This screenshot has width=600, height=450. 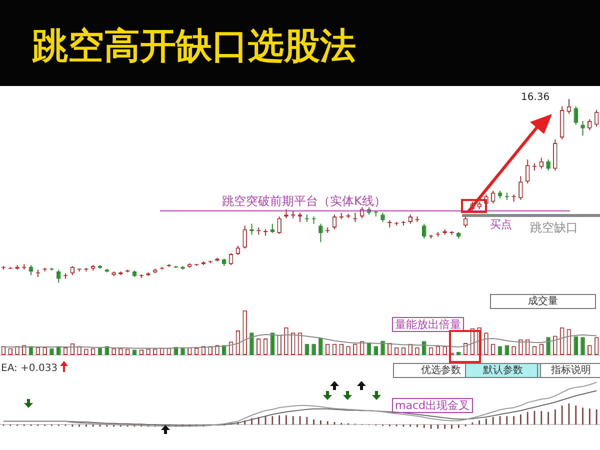 What do you see at coordinates (432, 405) in the screenshot?
I see `annotation: macd出现金叉` at bounding box center [432, 405].